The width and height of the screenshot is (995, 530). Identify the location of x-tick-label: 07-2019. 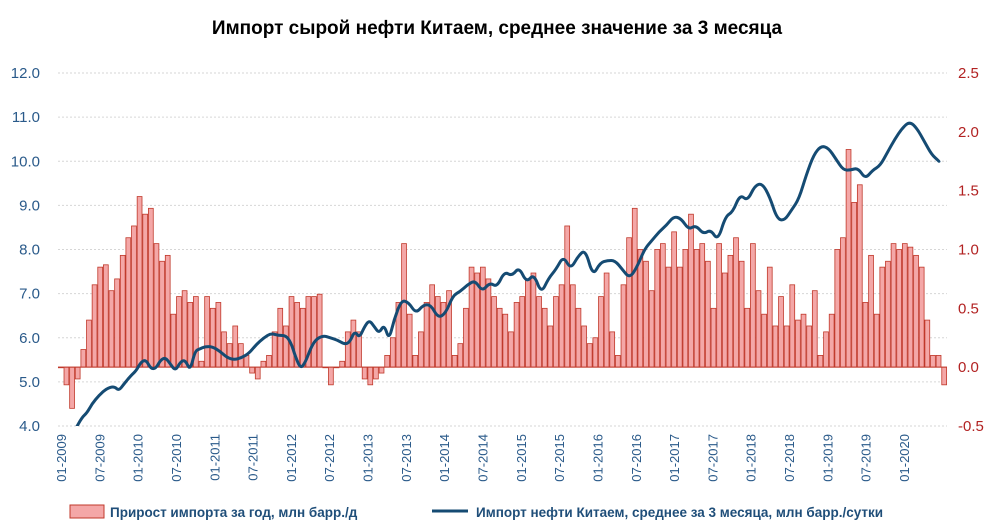
(866, 458).